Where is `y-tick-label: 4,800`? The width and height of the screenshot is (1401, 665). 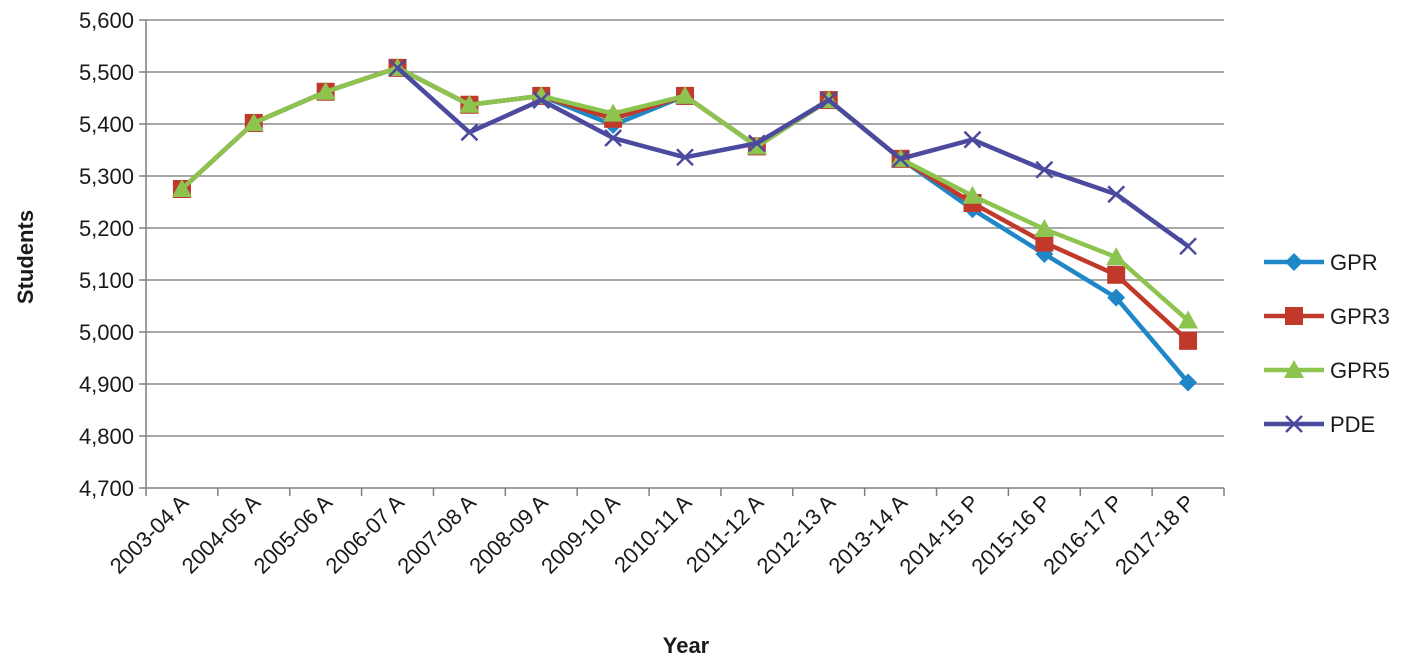
y-tick-label: 4,800 is located at coordinates (106, 436).